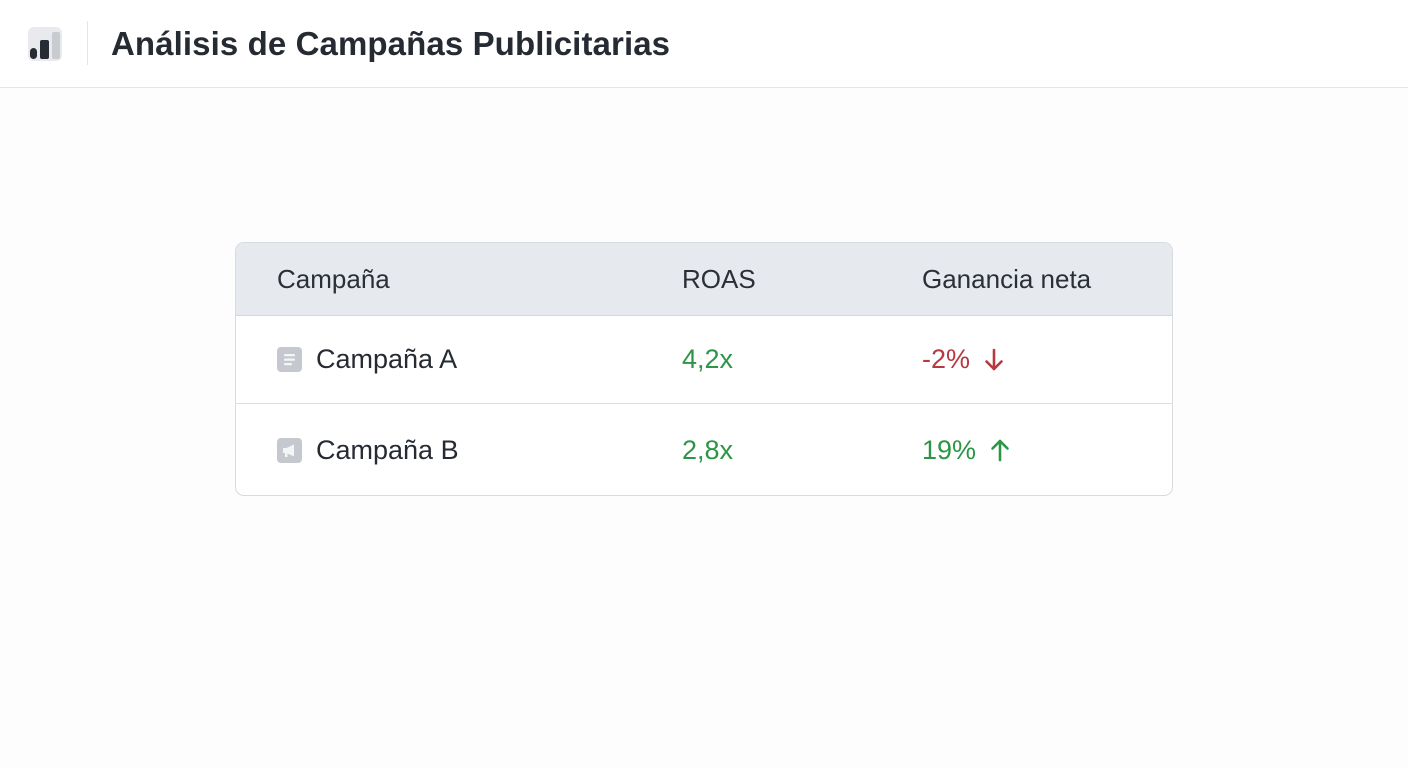 The width and height of the screenshot is (1408, 768). What do you see at coordinates (708, 359) in the screenshot?
I see `roas-value: 4,2x` at bounding box center [708, 359].